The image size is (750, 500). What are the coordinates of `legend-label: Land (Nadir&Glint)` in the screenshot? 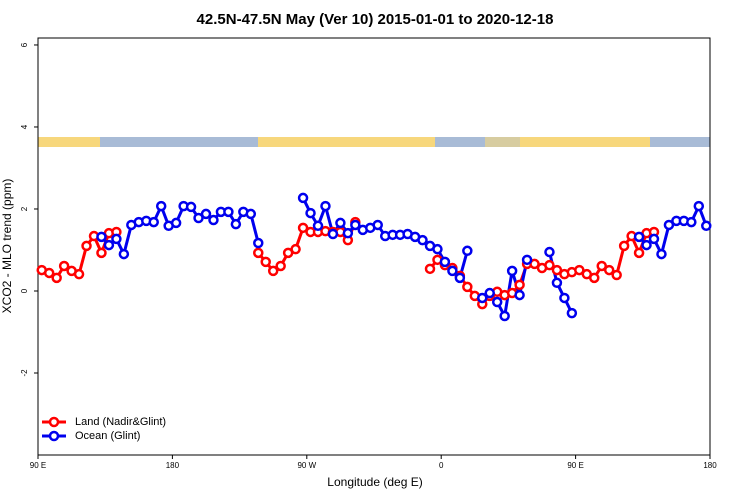 It's located at (120, 422).